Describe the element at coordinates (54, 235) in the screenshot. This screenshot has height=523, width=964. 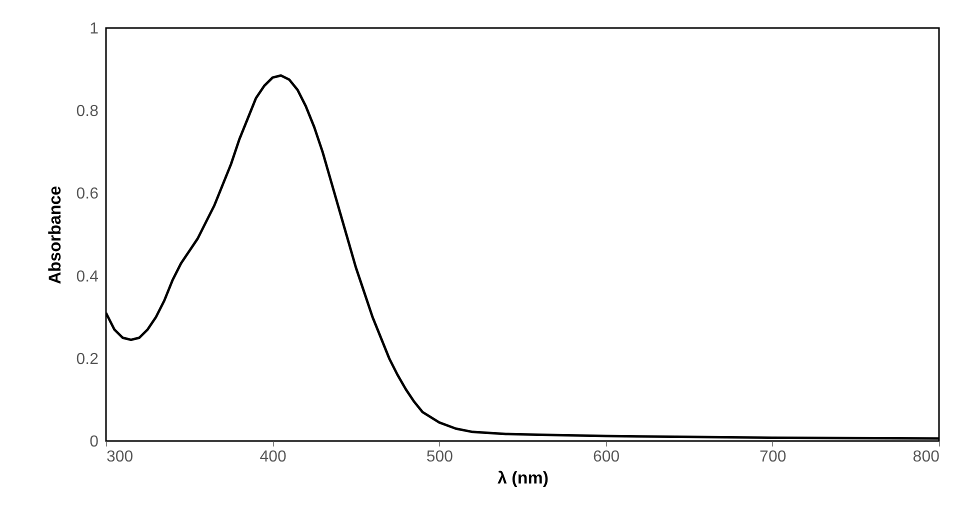
I see `y-axis-title: Absorbance` at that location.